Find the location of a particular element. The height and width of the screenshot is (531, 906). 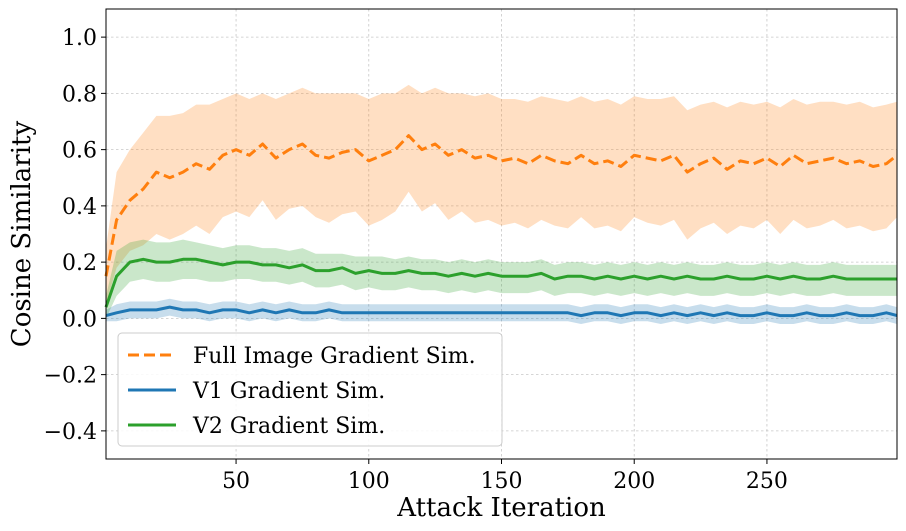

legend-label-0: Full Image Gradient Sim. is located at coordinates (334, 356).